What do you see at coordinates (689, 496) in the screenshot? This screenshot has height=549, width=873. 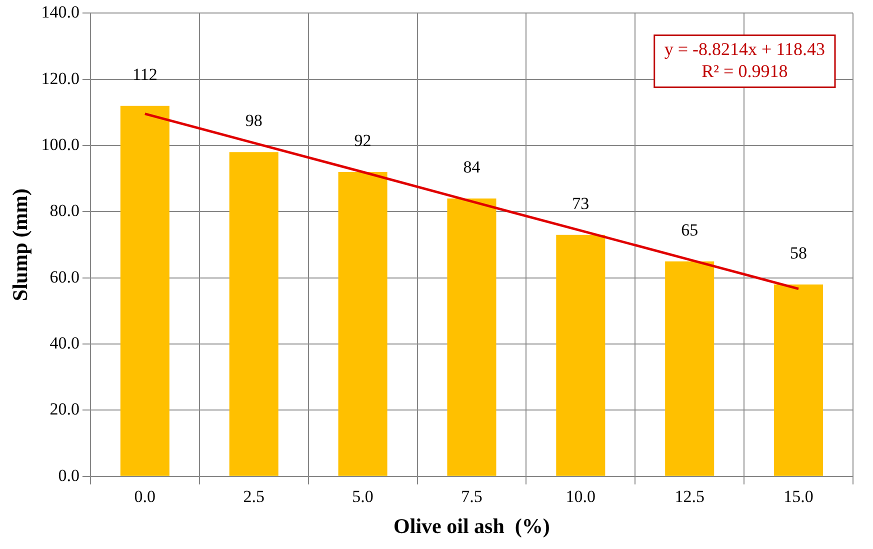 I see `x-tick-label: 12.5` at bounding box center [689, 496].